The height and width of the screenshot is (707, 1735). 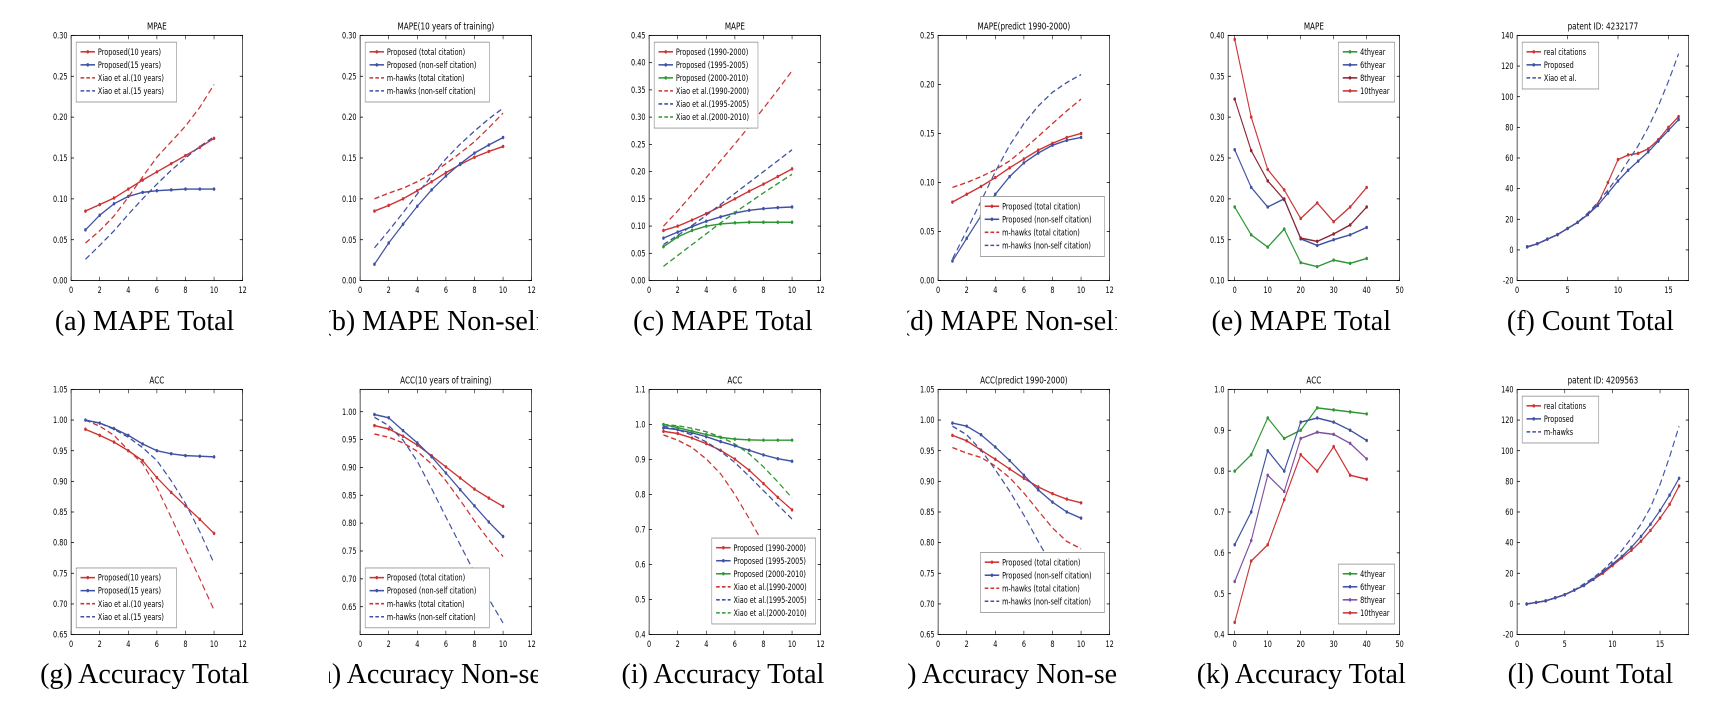 What do you see at coordinates (1560, 78) in the screenshot?
I see `svg-text: Xiao et al.` at bounding box center [1560, 78].